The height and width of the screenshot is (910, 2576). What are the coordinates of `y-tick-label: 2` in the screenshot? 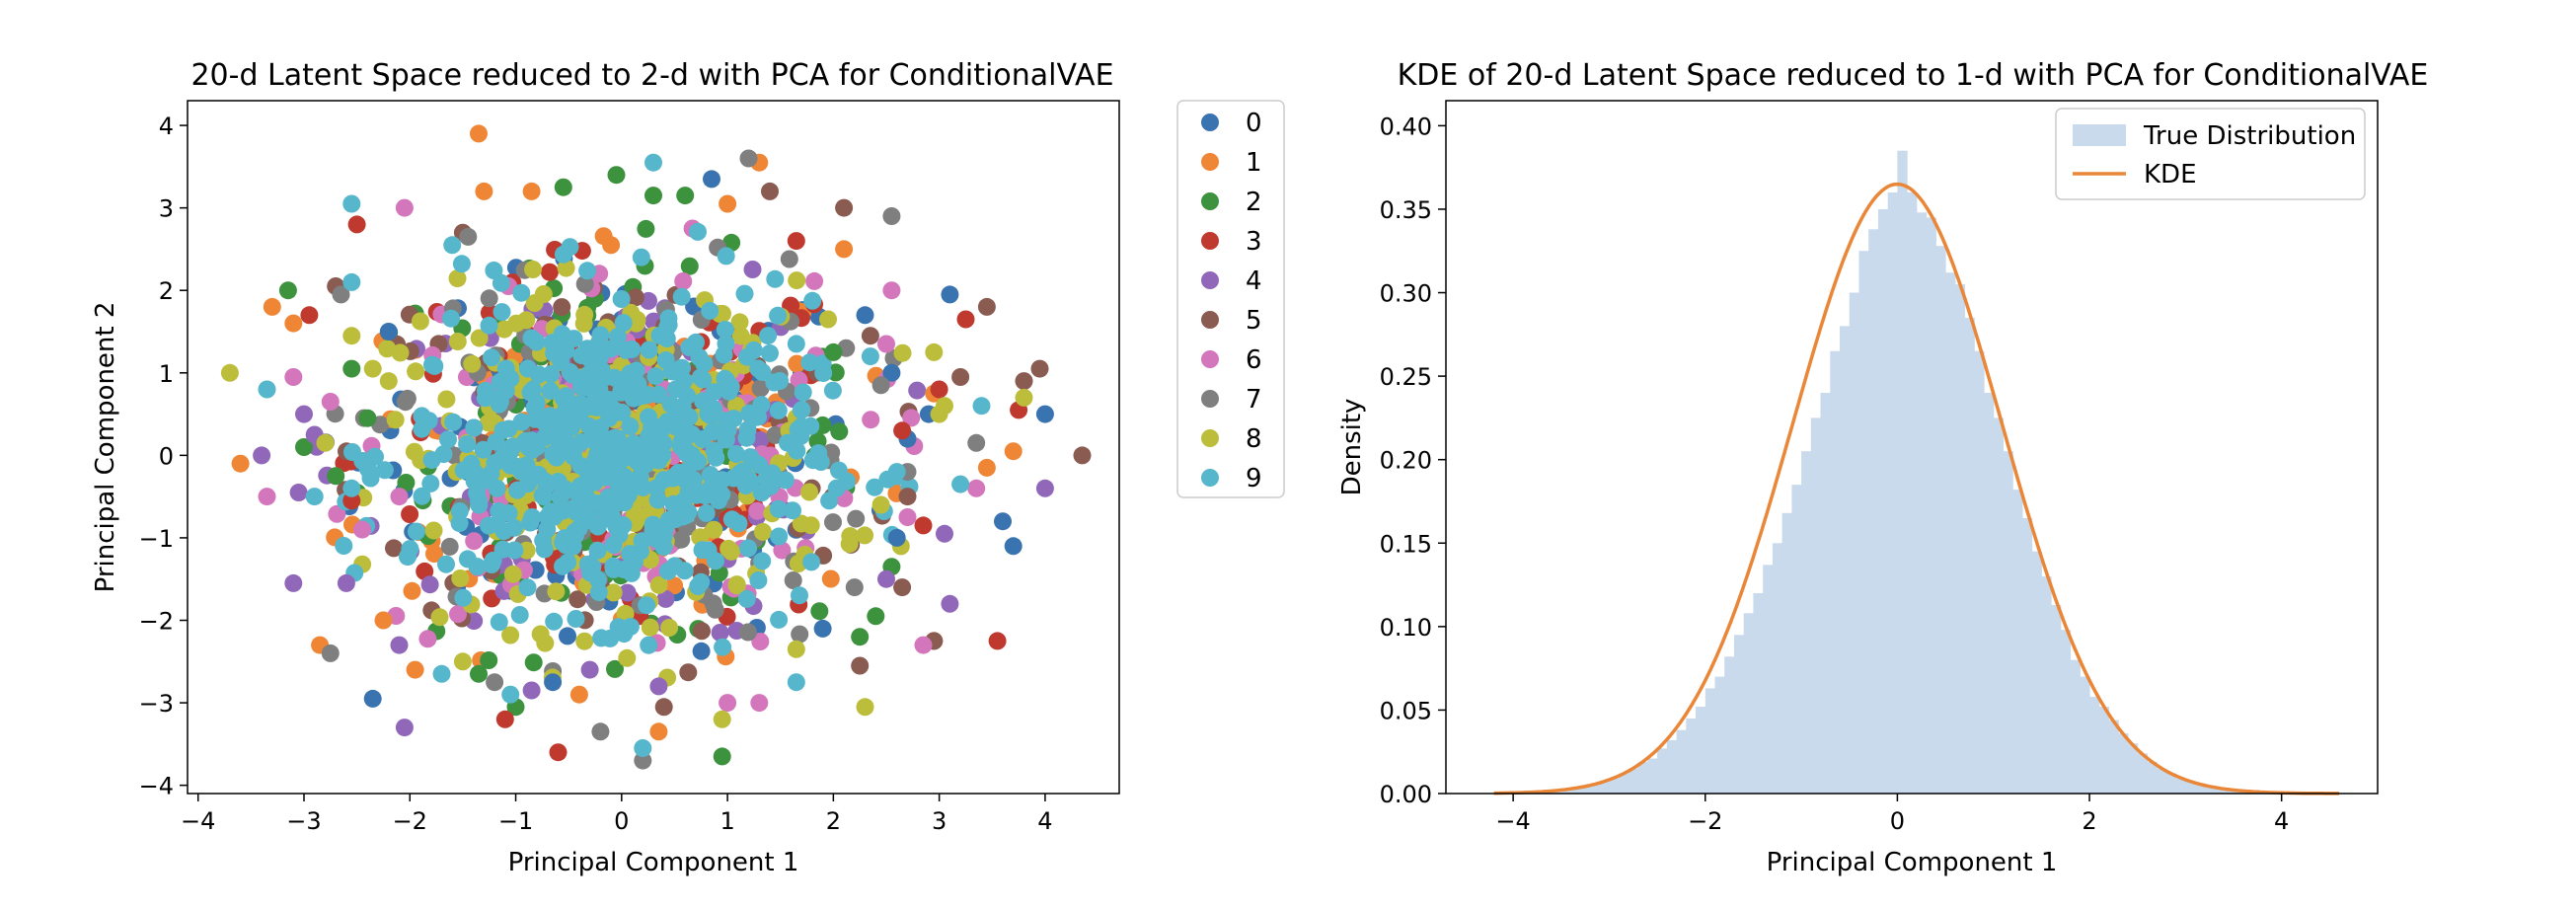 It's located at (166, 291).